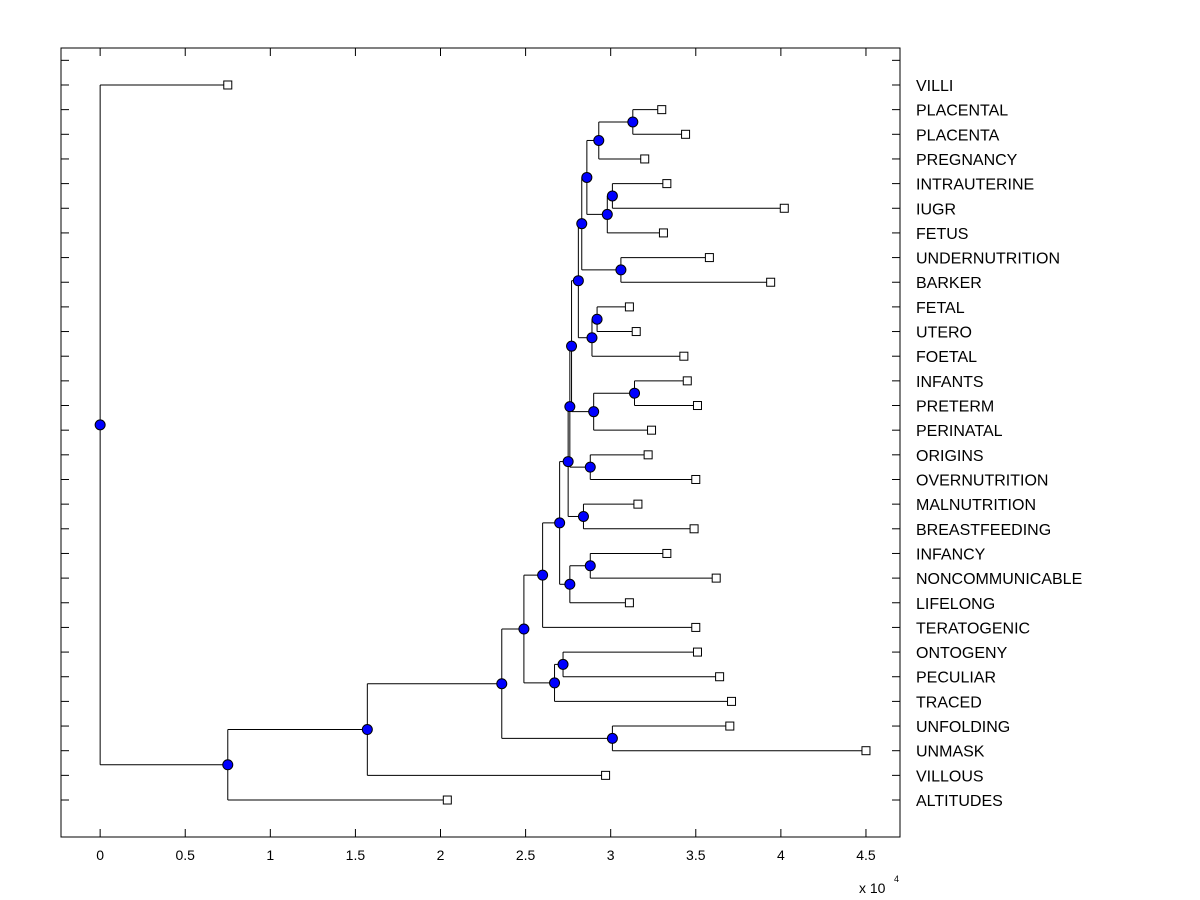 The width and height of the screenshot is (1200, 900). I want to click on leaf-label: INTRAUTERINE, so click(975, 185).